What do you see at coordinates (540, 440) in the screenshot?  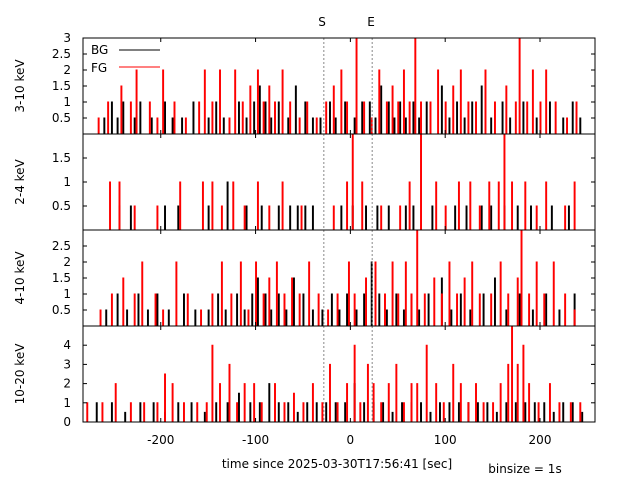 I see `x-tick-label: 200` at bounding box center [540, 440].